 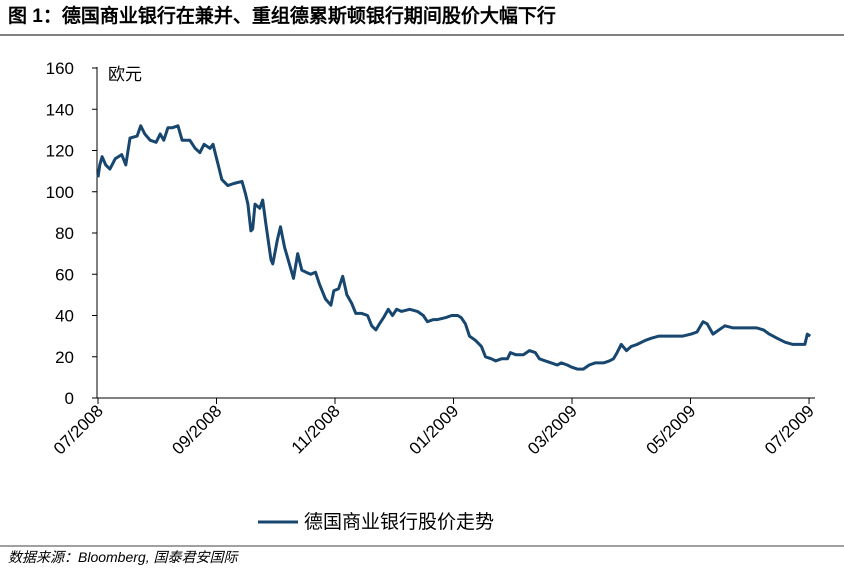 I want to click on y-tick-label: 20, so click(x=64, y=357).